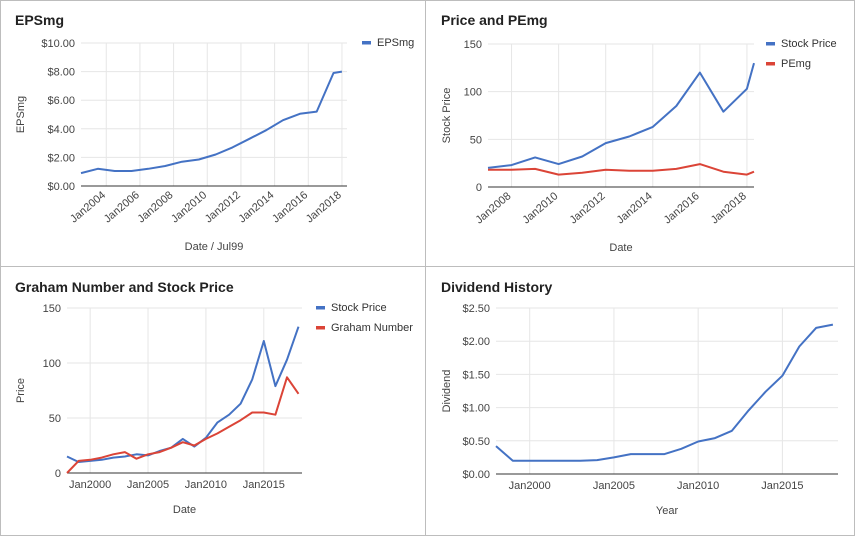  What do you see at coordinates (395, 43) in the screenshot?
I see `legend-label: EPSmg` at bounding box center [395, 43].